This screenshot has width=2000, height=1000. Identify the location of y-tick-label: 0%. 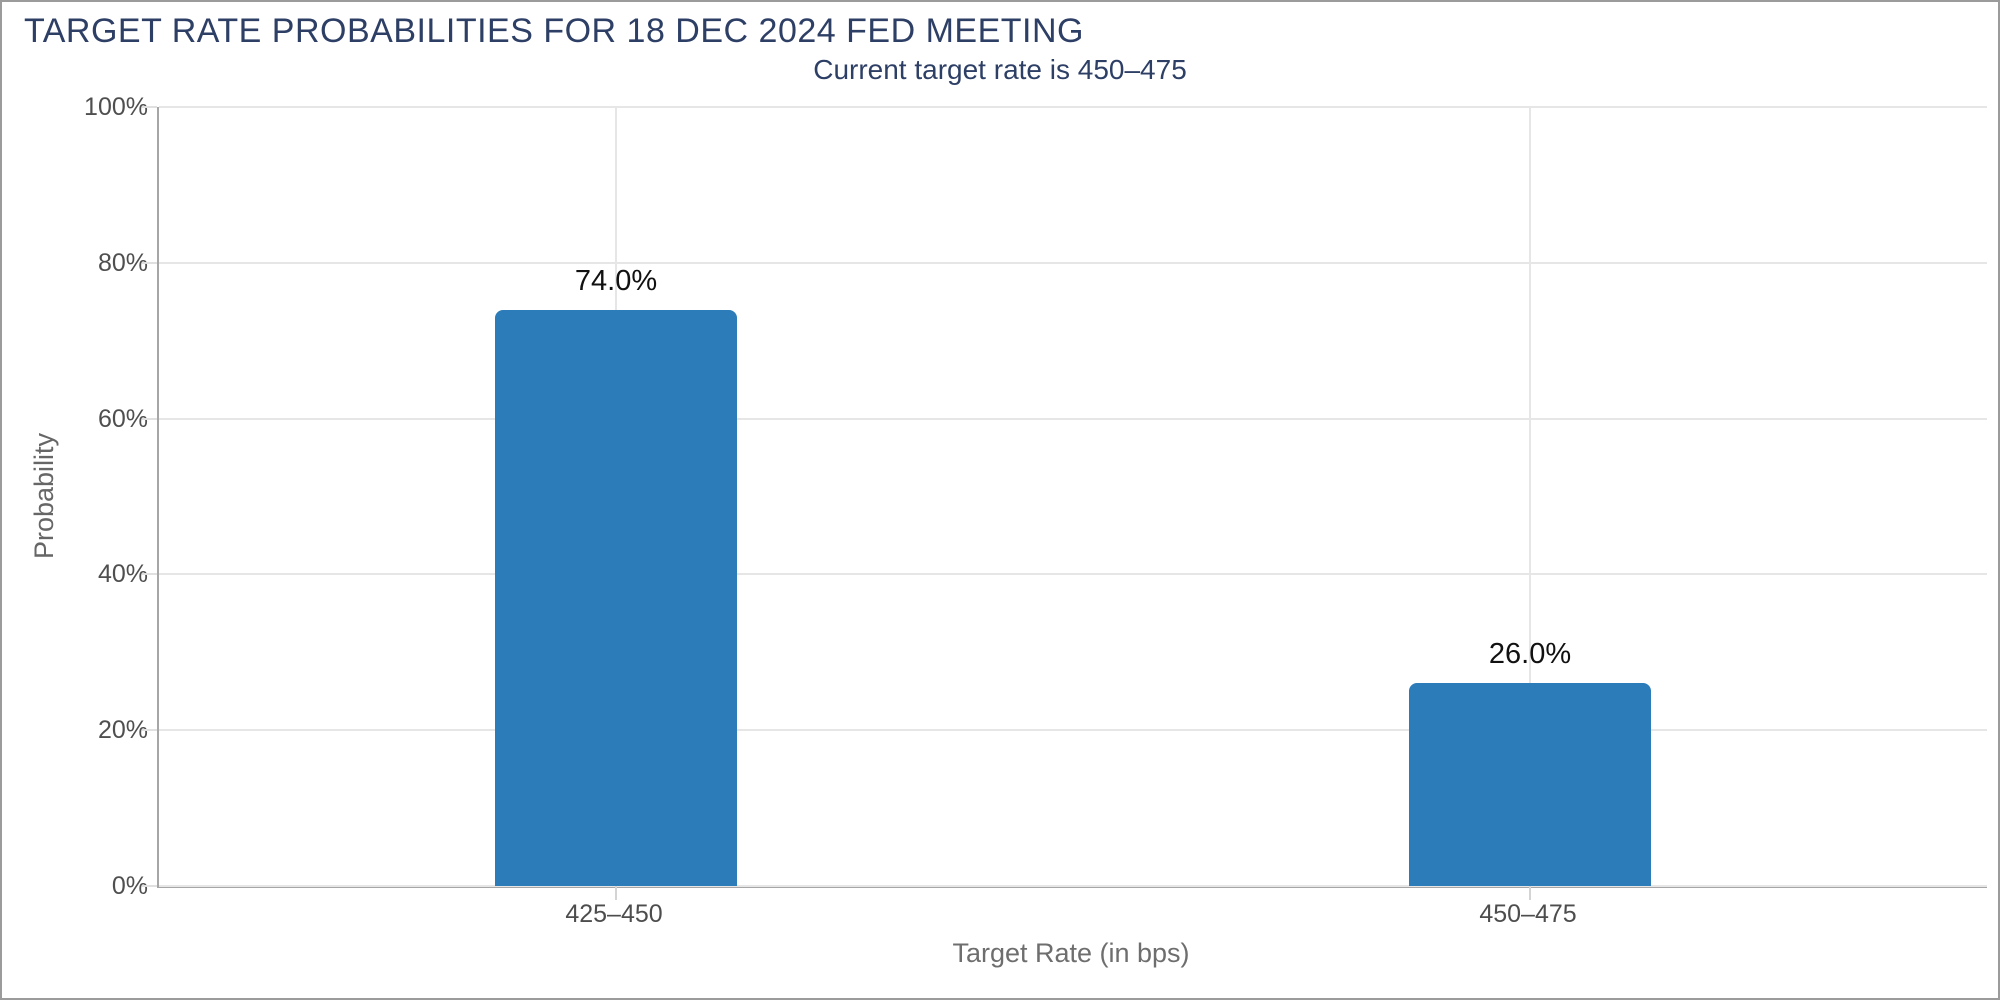
(129, 886).